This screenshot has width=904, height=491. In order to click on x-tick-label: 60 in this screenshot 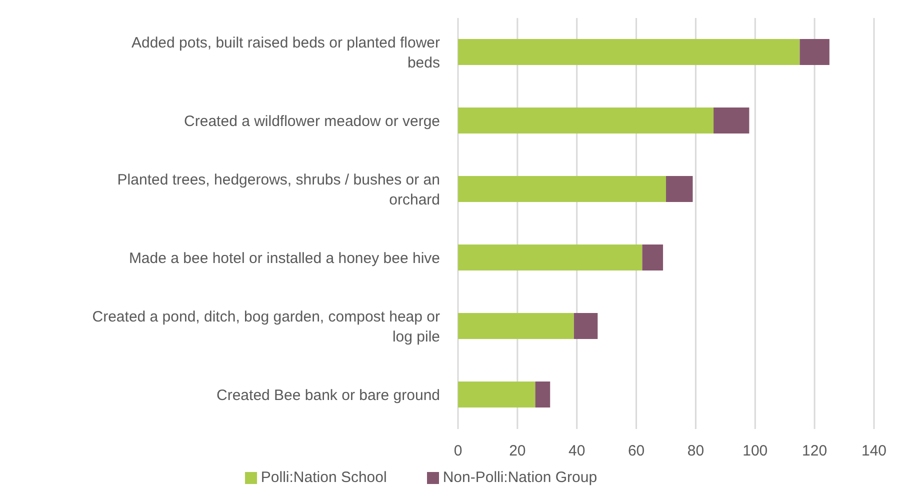, I will do `click(636, 451)`.